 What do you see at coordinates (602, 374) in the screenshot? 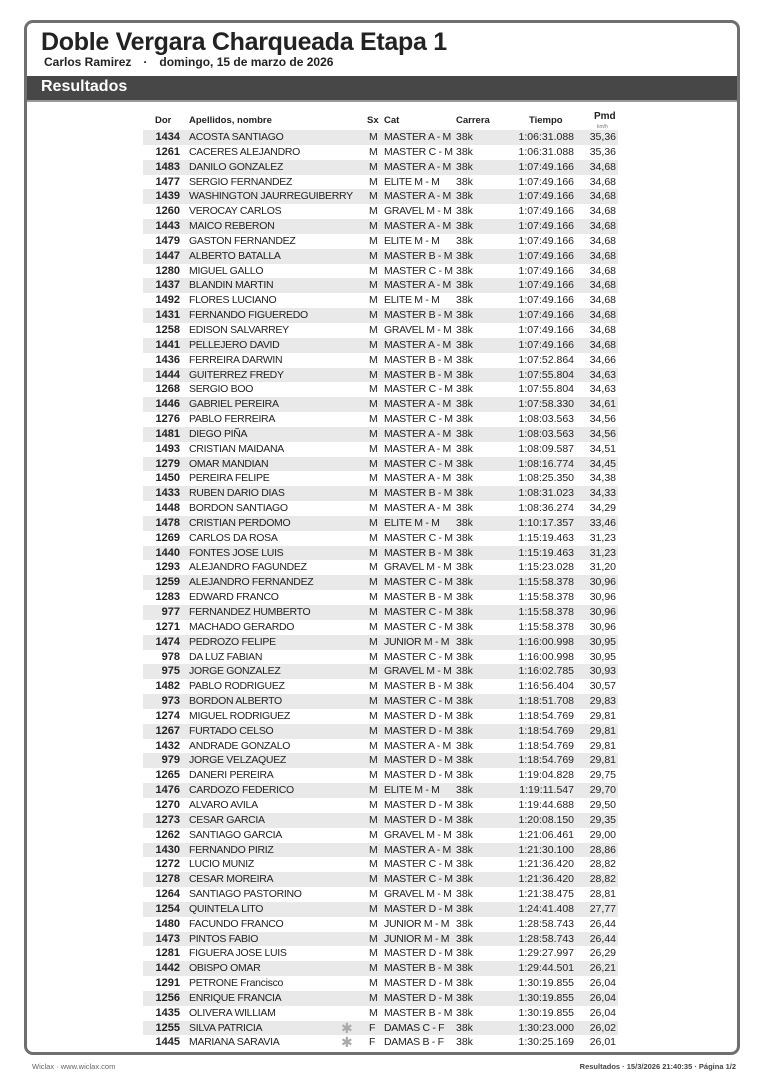
I see `avg-speed: 34,63` at bounding box center [602, 374].